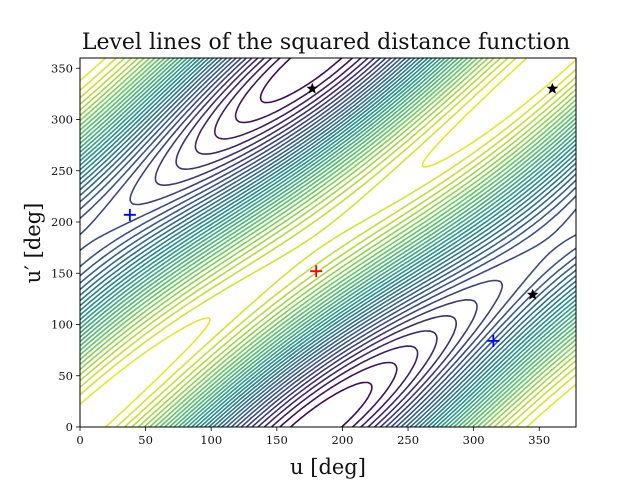  I want to click on y-axis-label: u′ [deg], so click(33, 243).